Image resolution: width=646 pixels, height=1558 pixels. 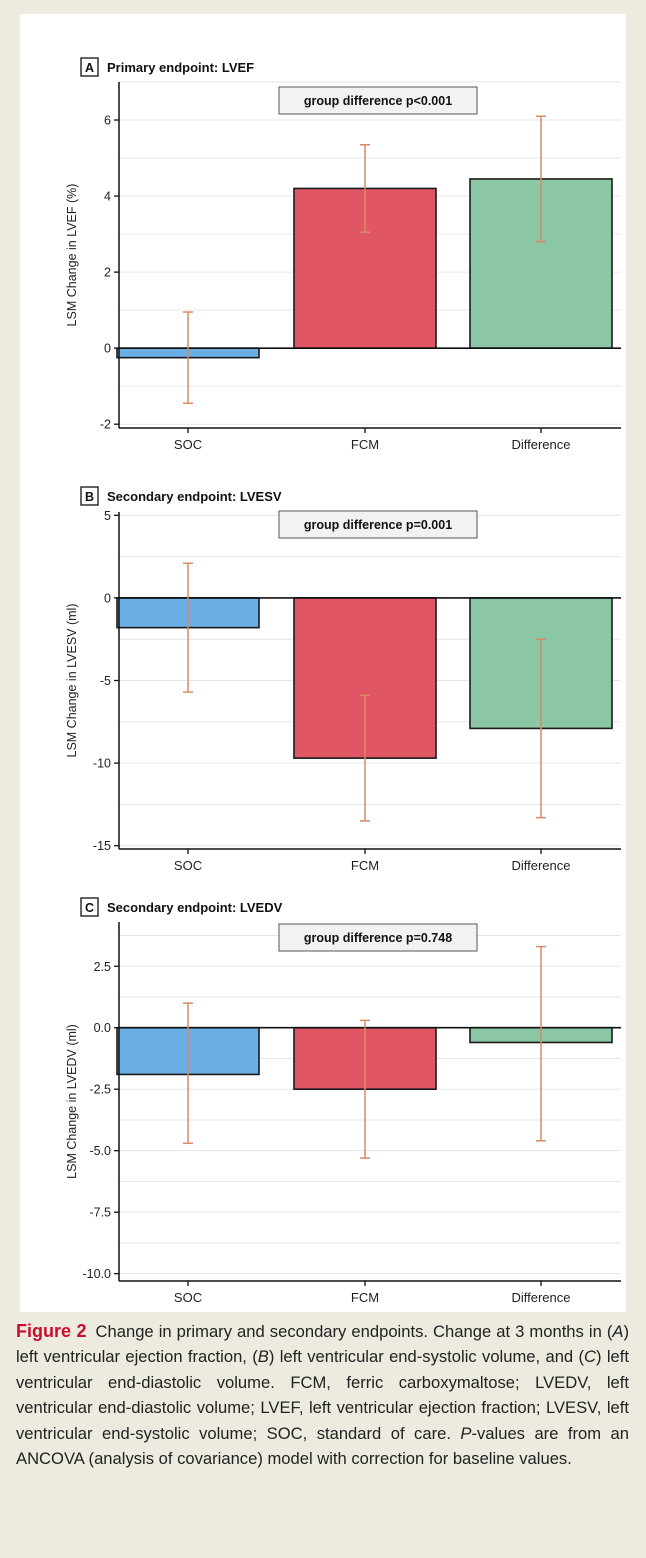 I want to click on panel-title-group: B Secondary endpoint: LVESV, so click(x=181, y=496).